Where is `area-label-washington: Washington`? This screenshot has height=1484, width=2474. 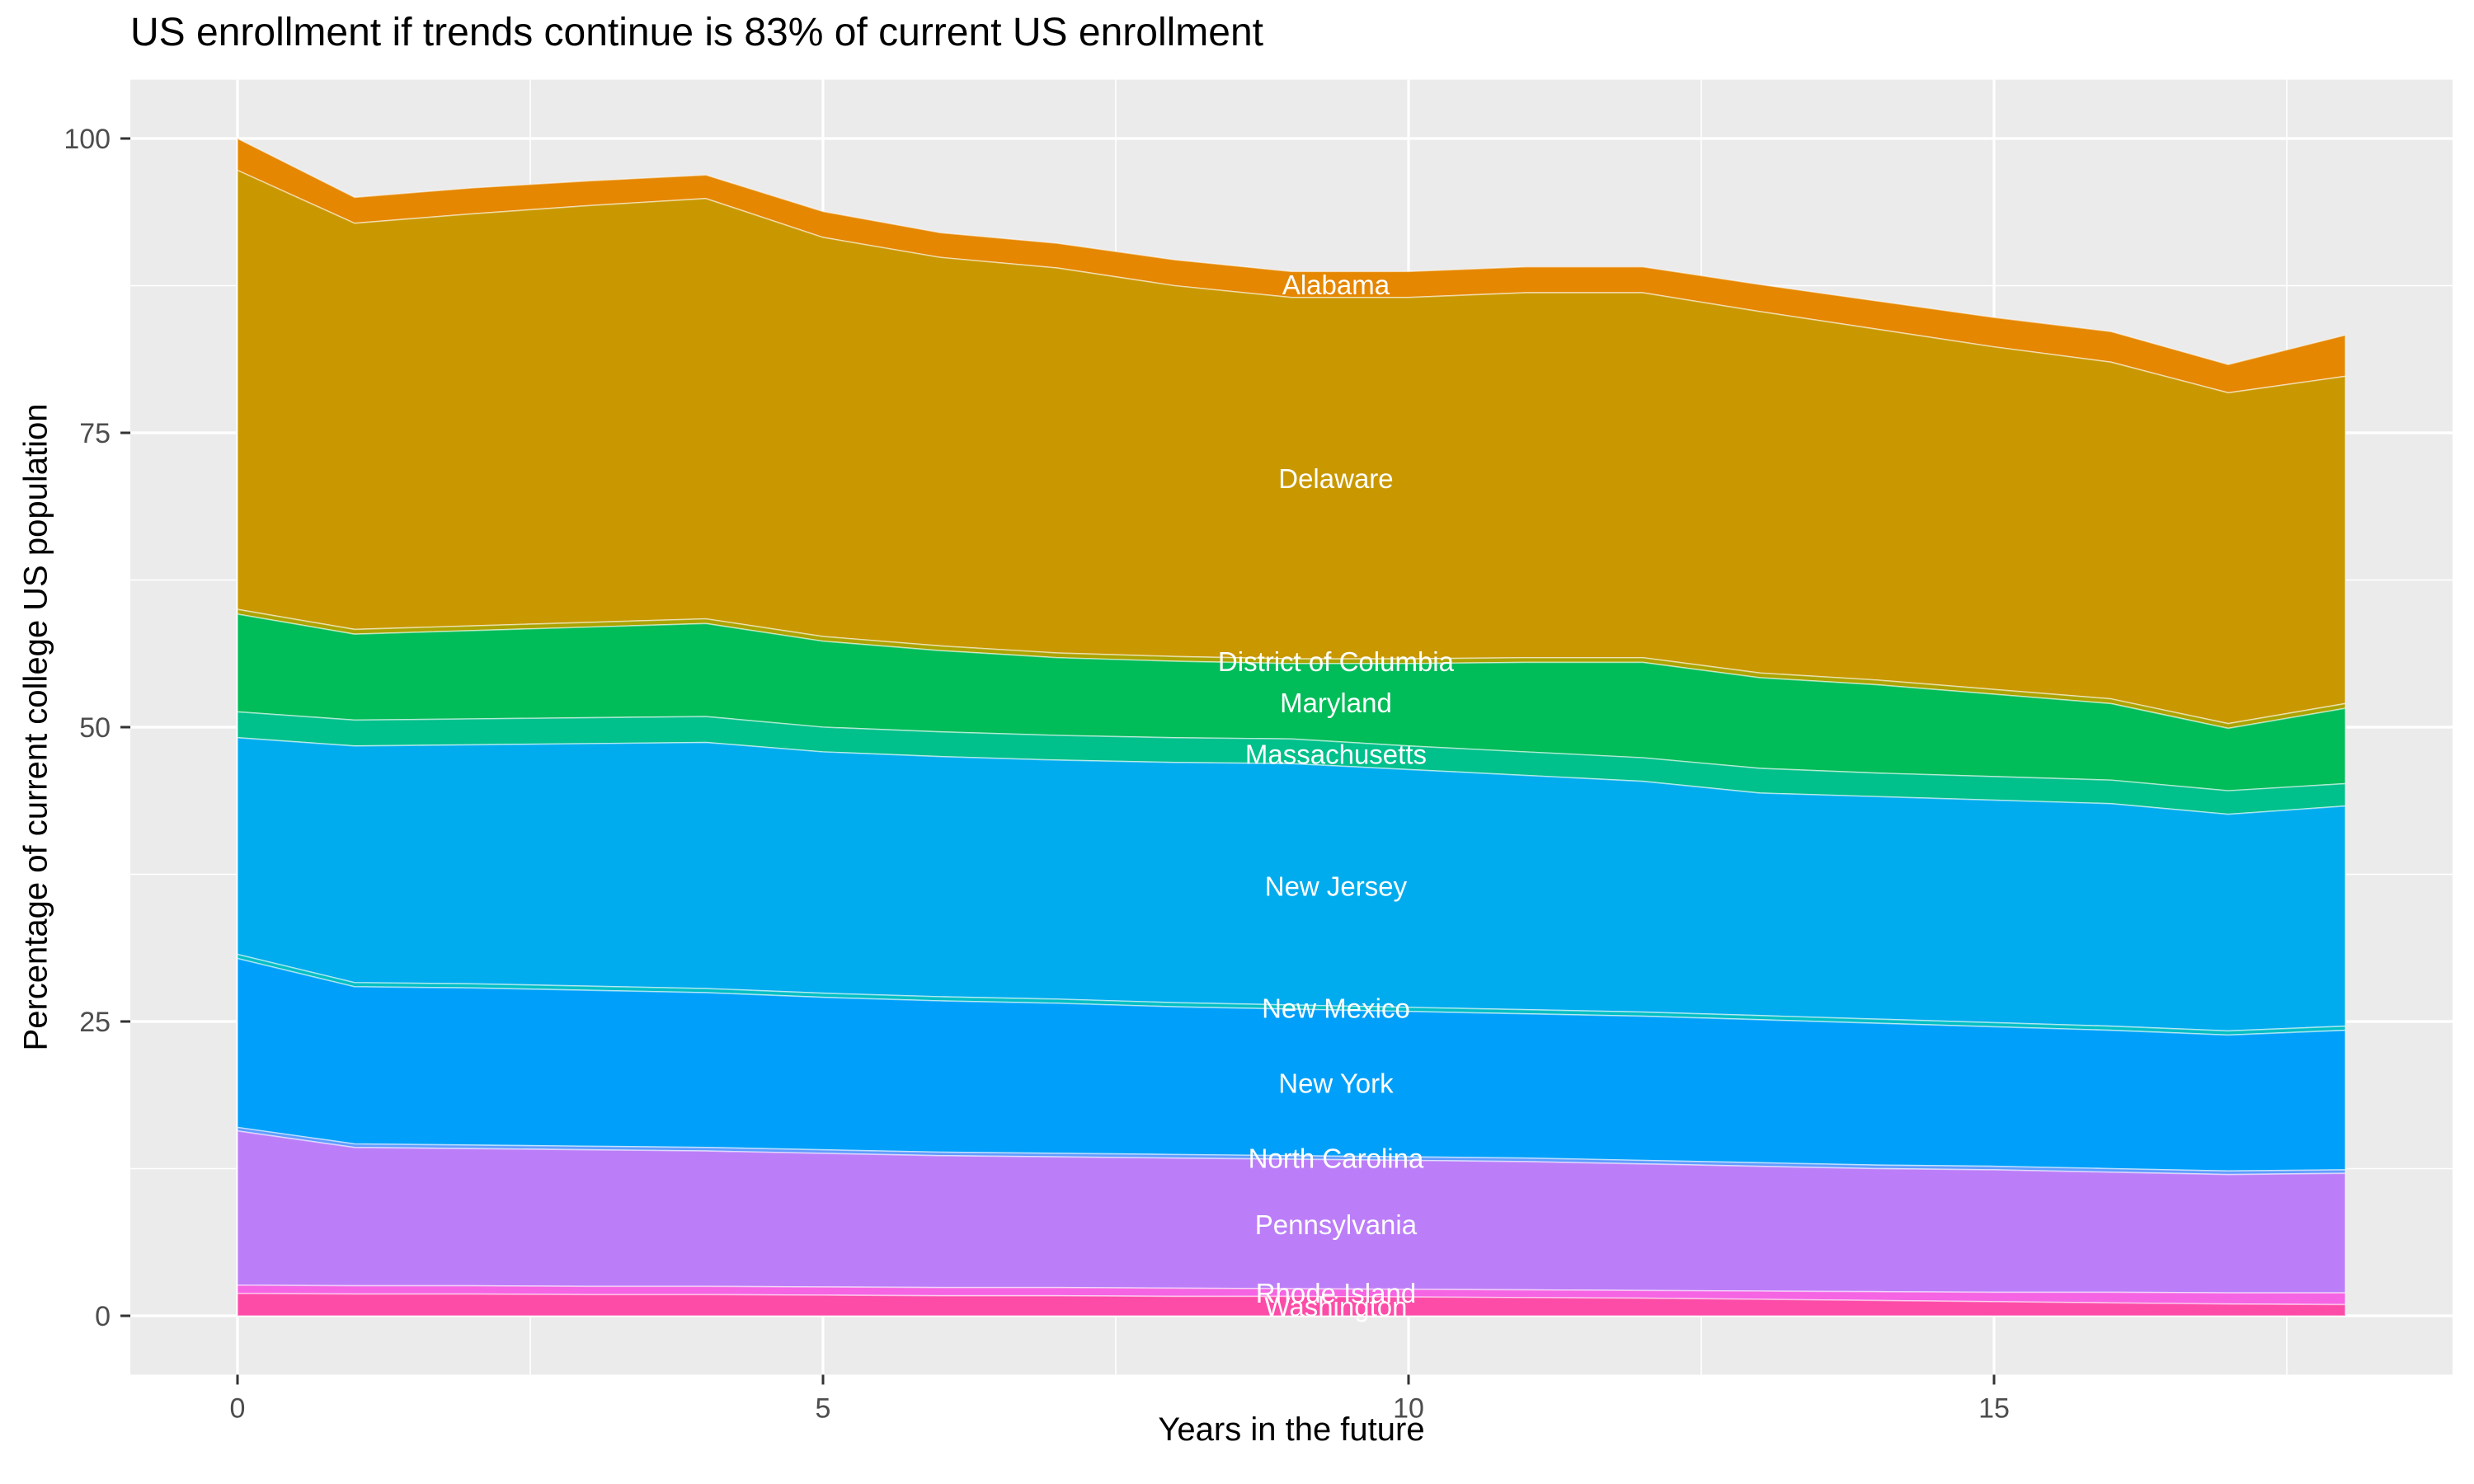 area-label-washington: Washington is located at coordinates (1335, 1306).